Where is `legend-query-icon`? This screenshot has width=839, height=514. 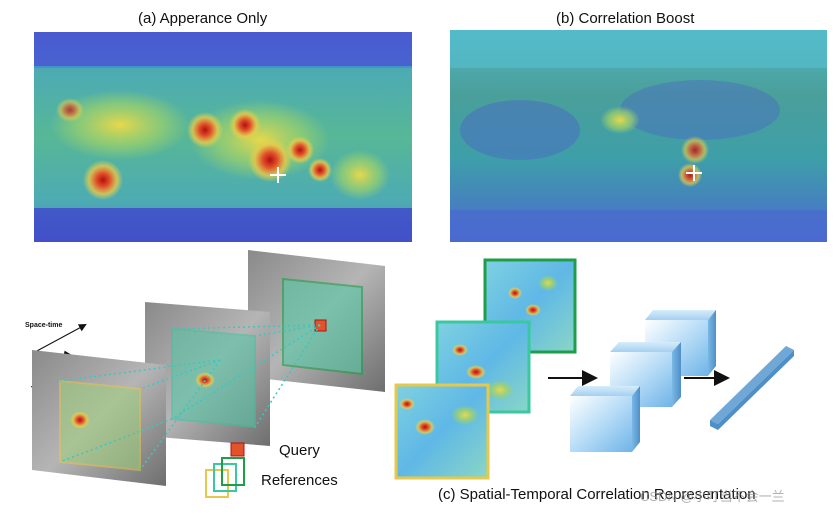 legend-query-icon is located at coordinates (237, 449).